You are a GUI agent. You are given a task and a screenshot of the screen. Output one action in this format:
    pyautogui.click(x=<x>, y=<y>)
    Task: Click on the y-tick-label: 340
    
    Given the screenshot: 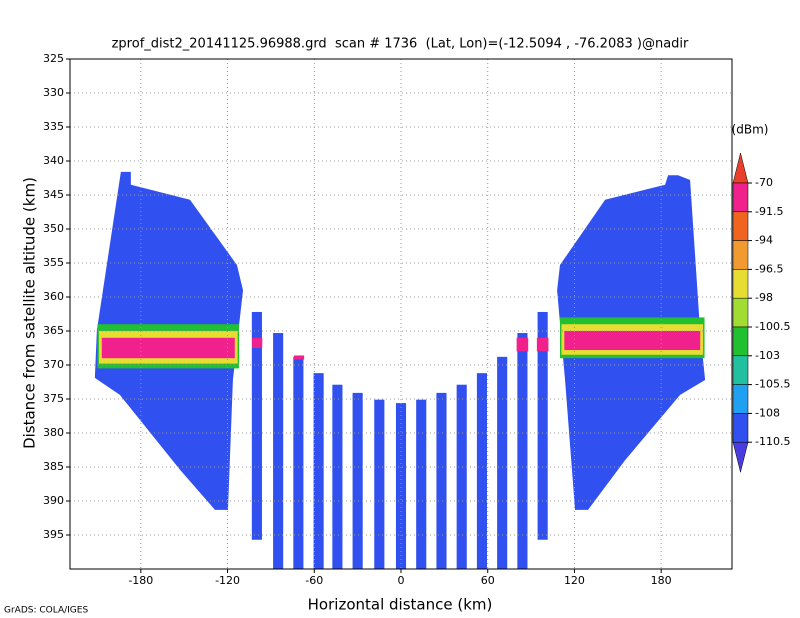 What is the action you would take?
    pyautogui.click(x=53, y=160)
    